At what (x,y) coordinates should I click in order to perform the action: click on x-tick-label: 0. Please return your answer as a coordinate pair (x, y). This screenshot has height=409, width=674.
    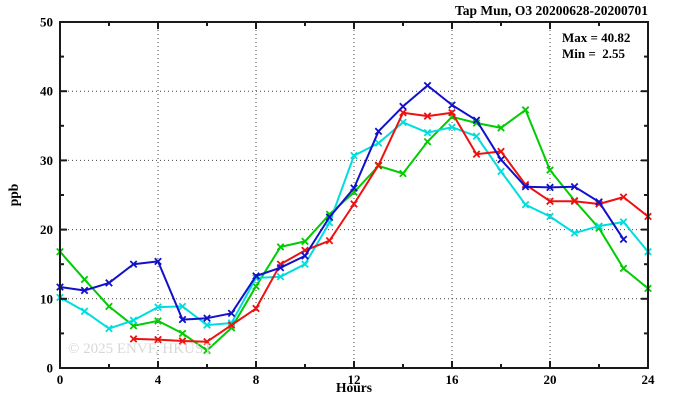
    Looking at the image, I should click on (60, 379).